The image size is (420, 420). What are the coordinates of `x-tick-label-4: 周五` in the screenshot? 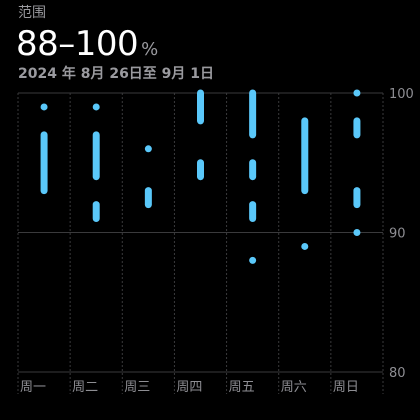 It's located at (242, 387).